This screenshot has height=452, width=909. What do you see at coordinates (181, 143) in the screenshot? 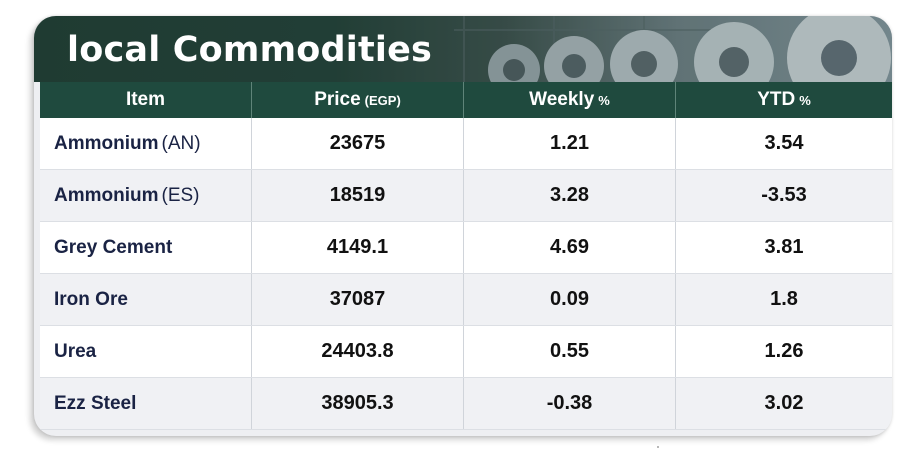
I see `item-unit: (AN)` at bounding box center [181, 143].